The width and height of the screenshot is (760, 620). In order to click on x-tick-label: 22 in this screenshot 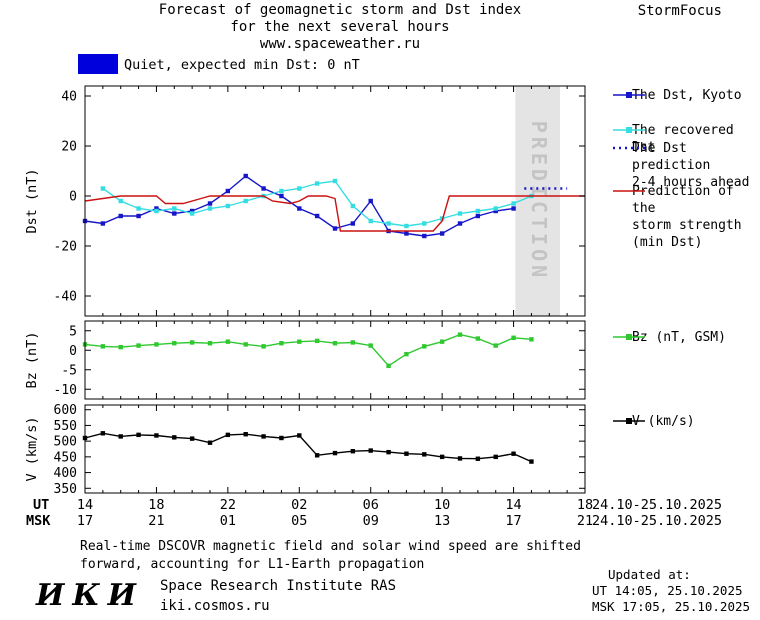, I will do `click(227, 505)`.